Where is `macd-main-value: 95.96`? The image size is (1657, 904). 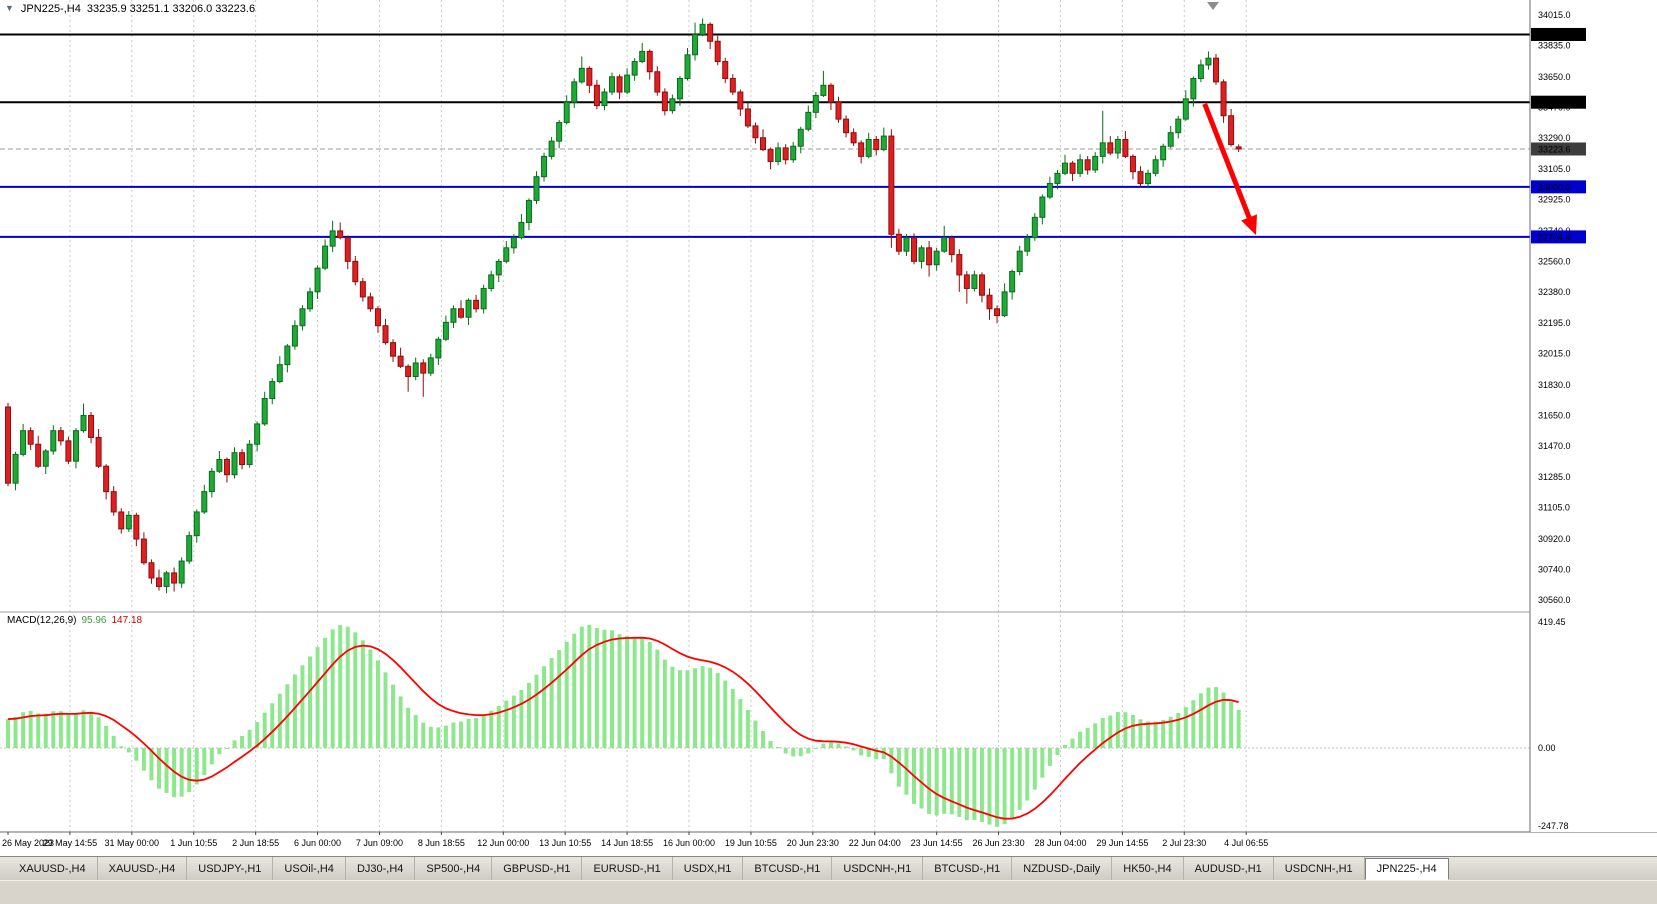 macd-main-value: 95.96 is located at coordinates (94, 620).